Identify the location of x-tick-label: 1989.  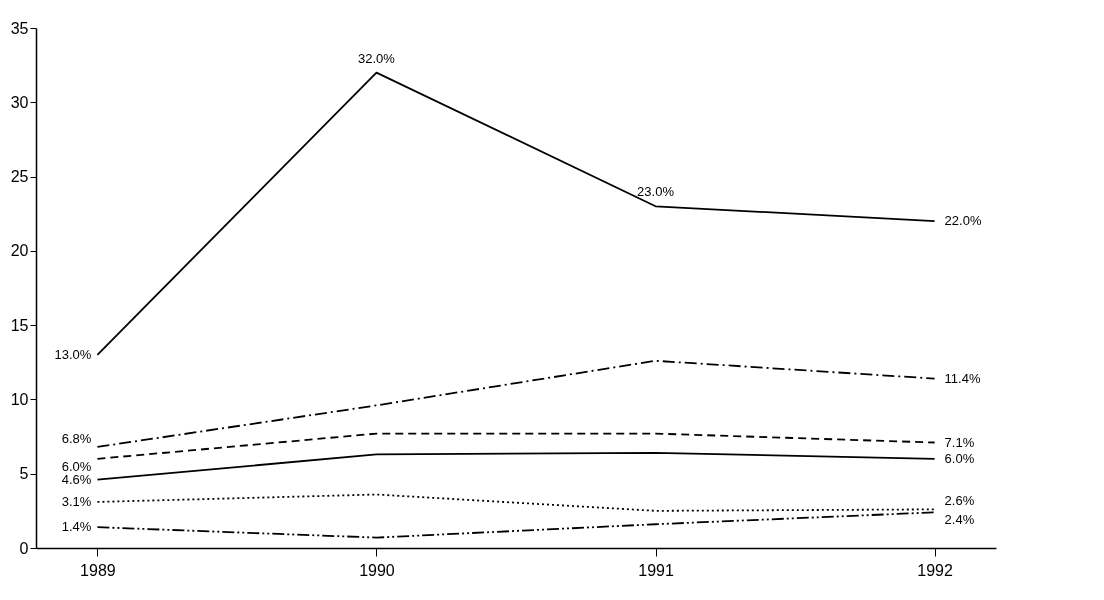
(98, 570).